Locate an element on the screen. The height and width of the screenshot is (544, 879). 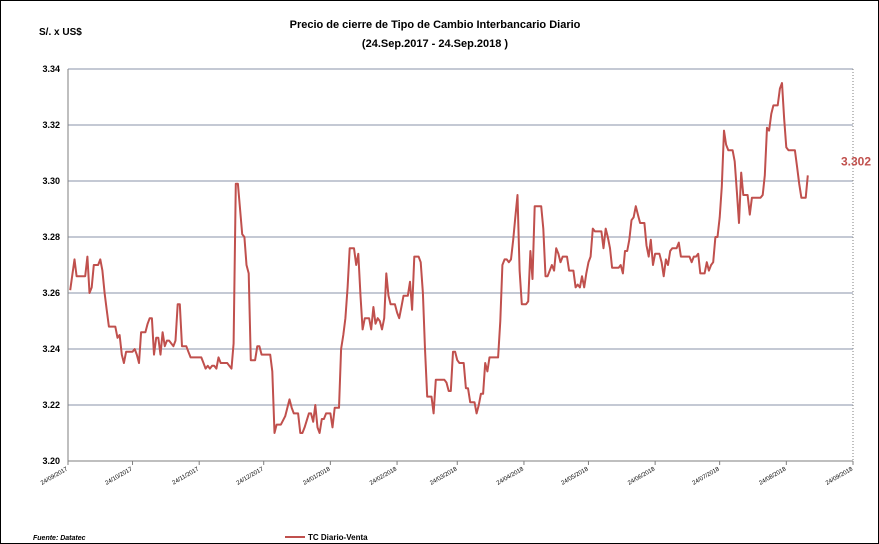
x-tick-label: 24/09/2018 is located at coordinates (840, 476).